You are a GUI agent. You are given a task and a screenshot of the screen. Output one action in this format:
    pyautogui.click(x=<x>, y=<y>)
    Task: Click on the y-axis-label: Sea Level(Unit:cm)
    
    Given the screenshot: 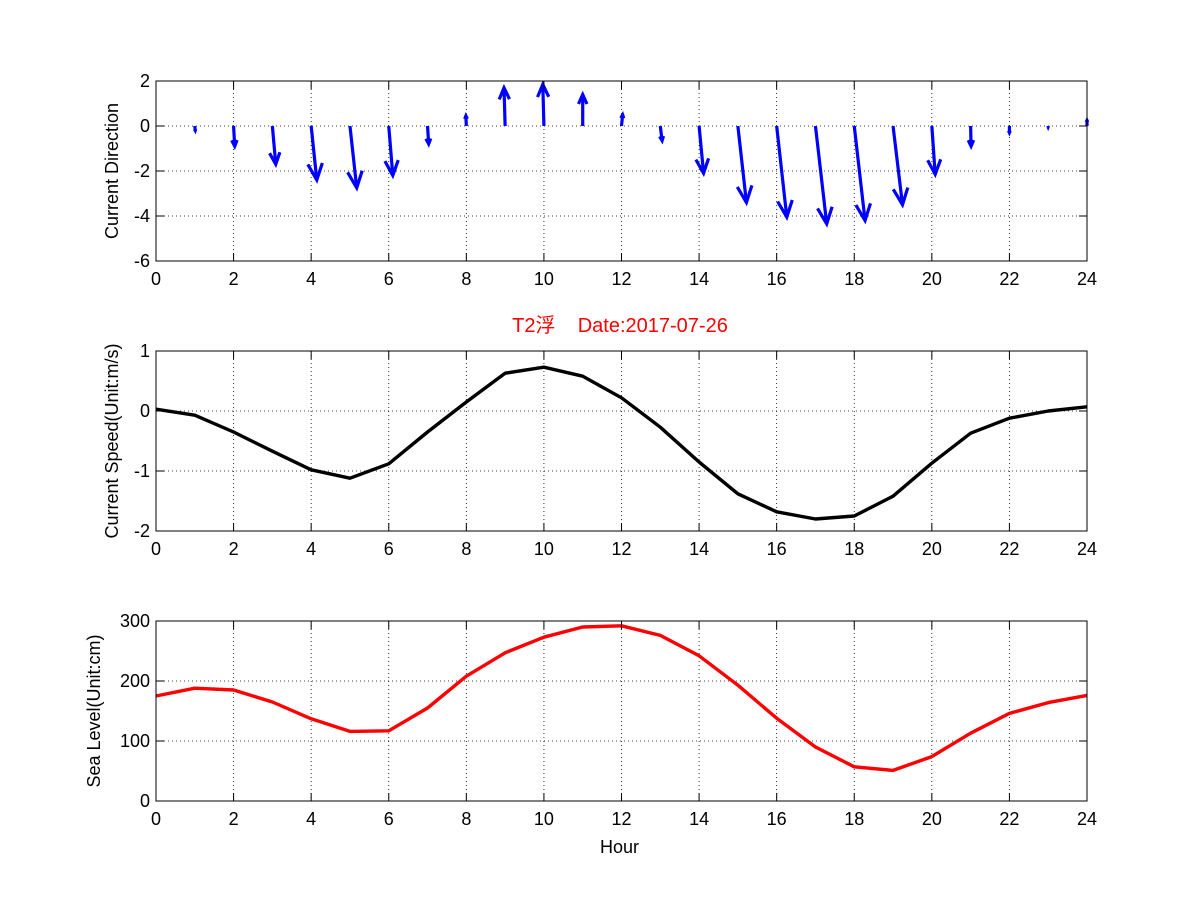 What is the action you would take?
    pyautogui.click(x=94, y=710)
    